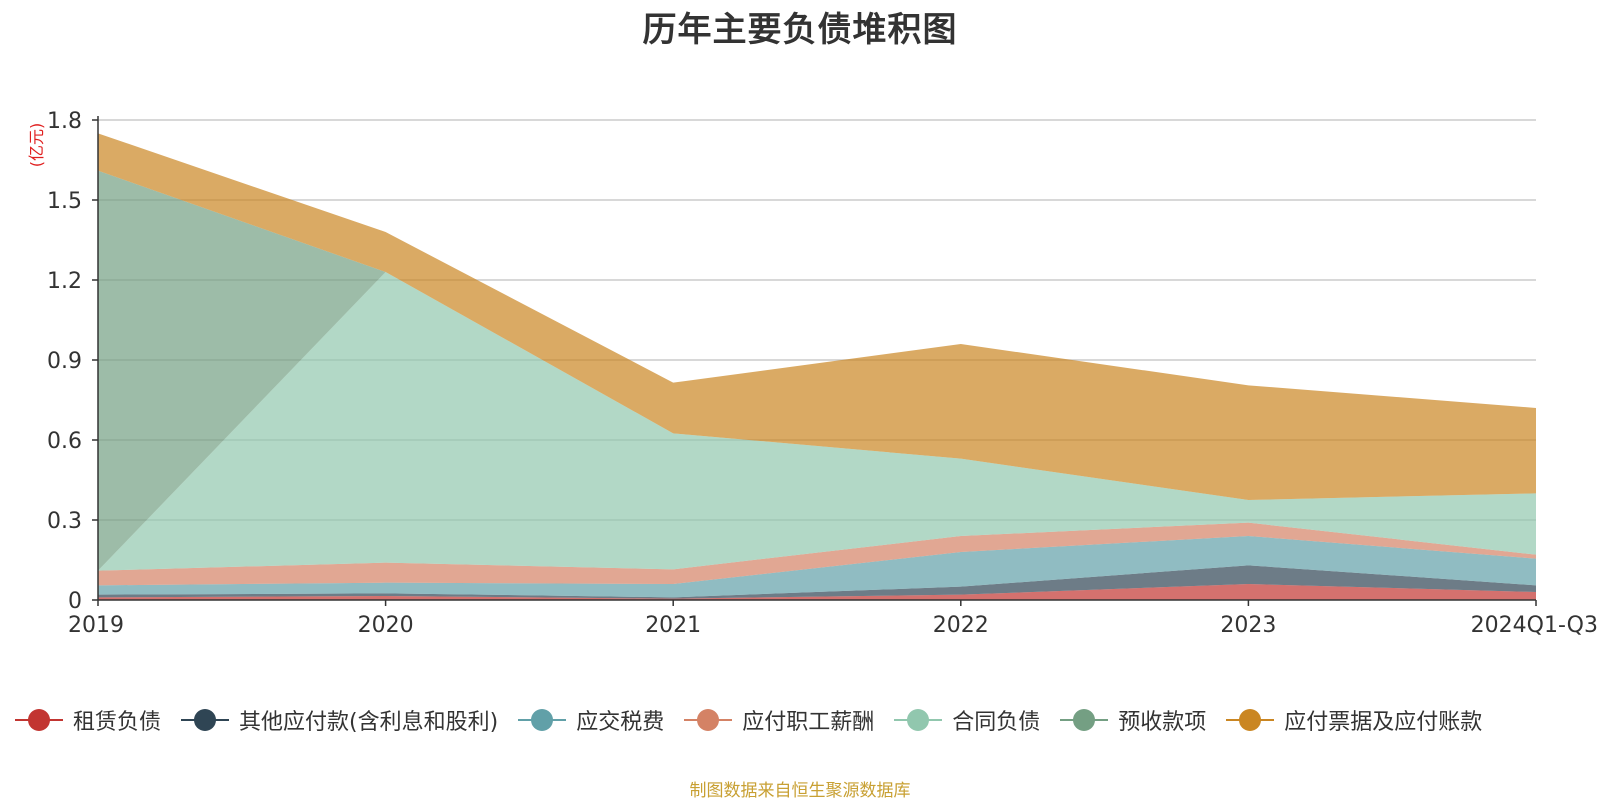 This screenshot has height=801, width=1600. I want to click on source-note: 制图数据来自恒生聚源数据库, so click(800, 791).